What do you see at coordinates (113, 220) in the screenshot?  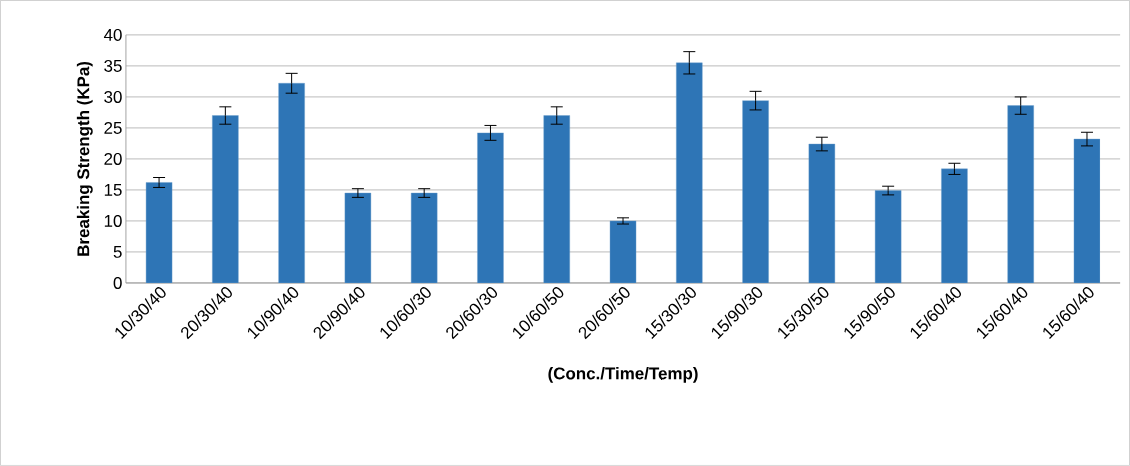 I see `y-tick-label: 10` at bounding box center [113, 220].